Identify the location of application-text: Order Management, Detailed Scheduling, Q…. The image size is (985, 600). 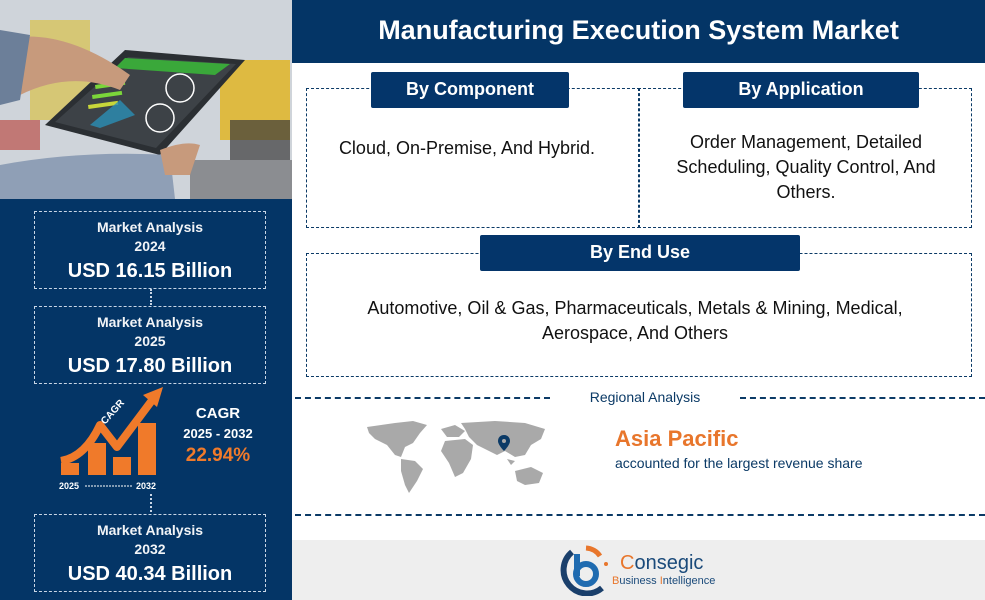
(806, 167).